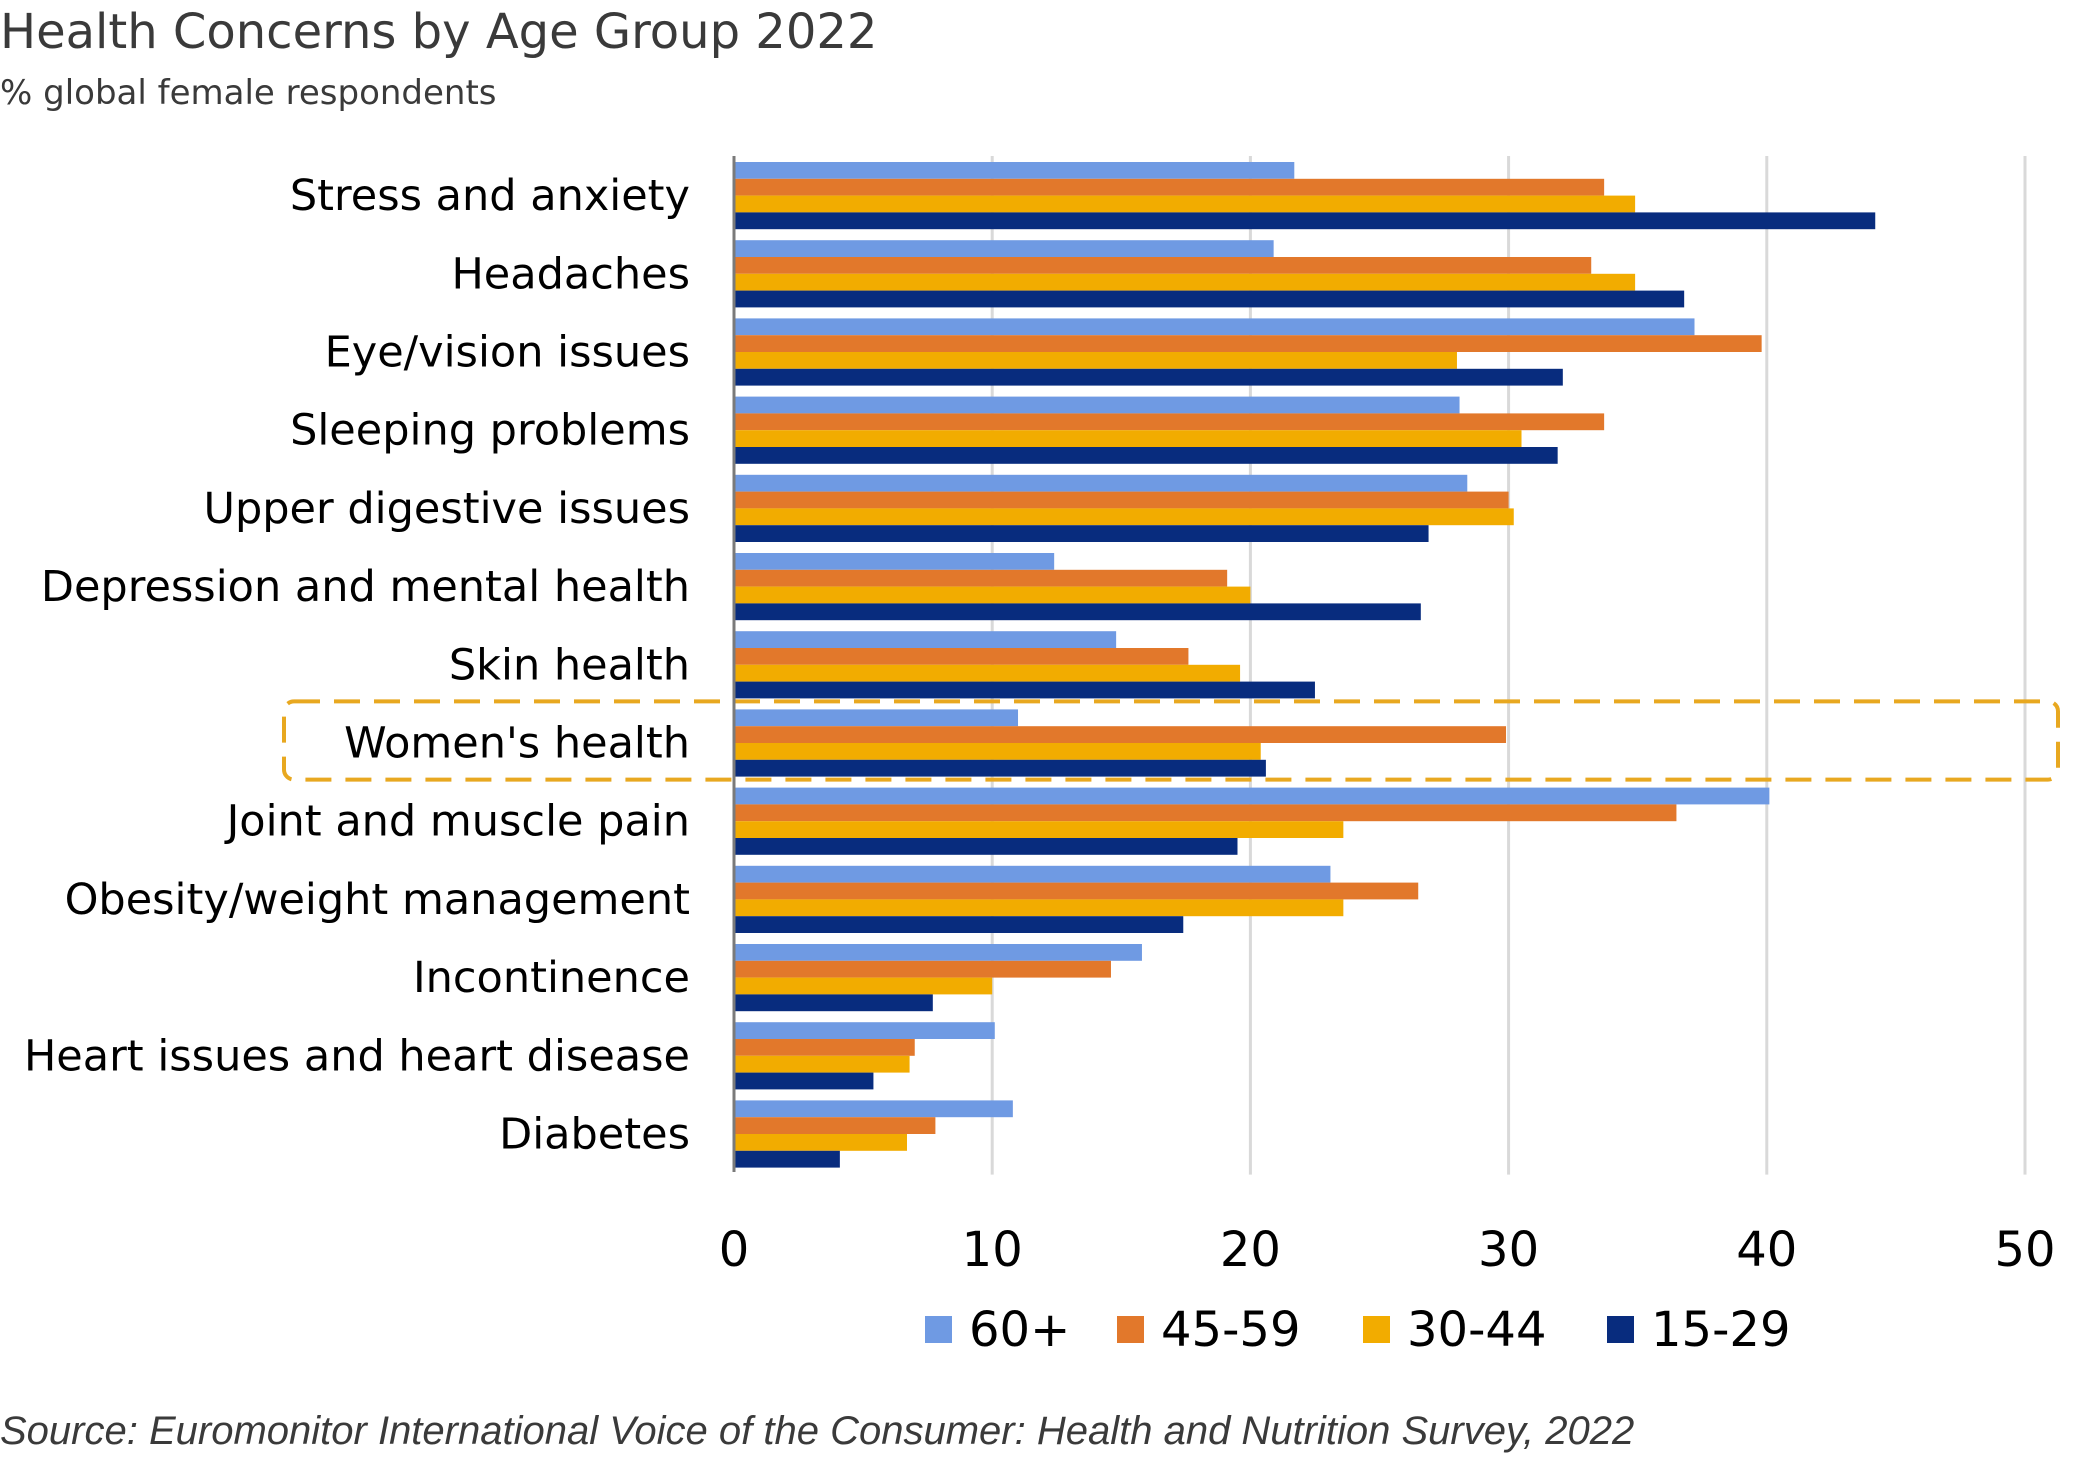  I want to click on legend-label-15-29: 15-29, so click(1720, 1330).